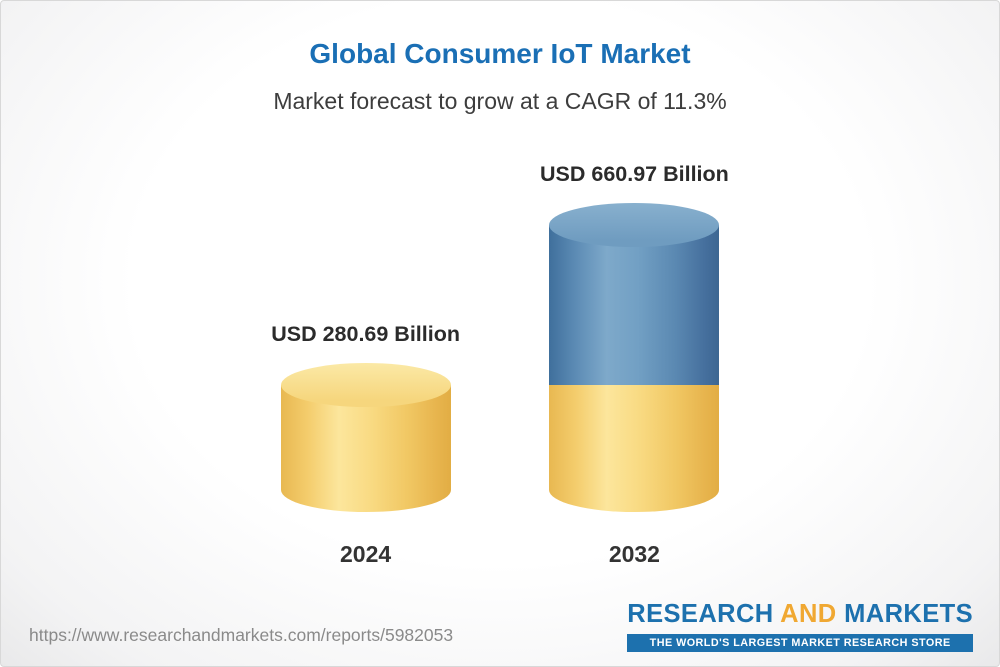 The height and width of the screenshot is (667, 1000). What do you see at coordinates (365, 385) in the screenshot?
I see `cylinder-2024-top-face` at bounding box center [365, 385].